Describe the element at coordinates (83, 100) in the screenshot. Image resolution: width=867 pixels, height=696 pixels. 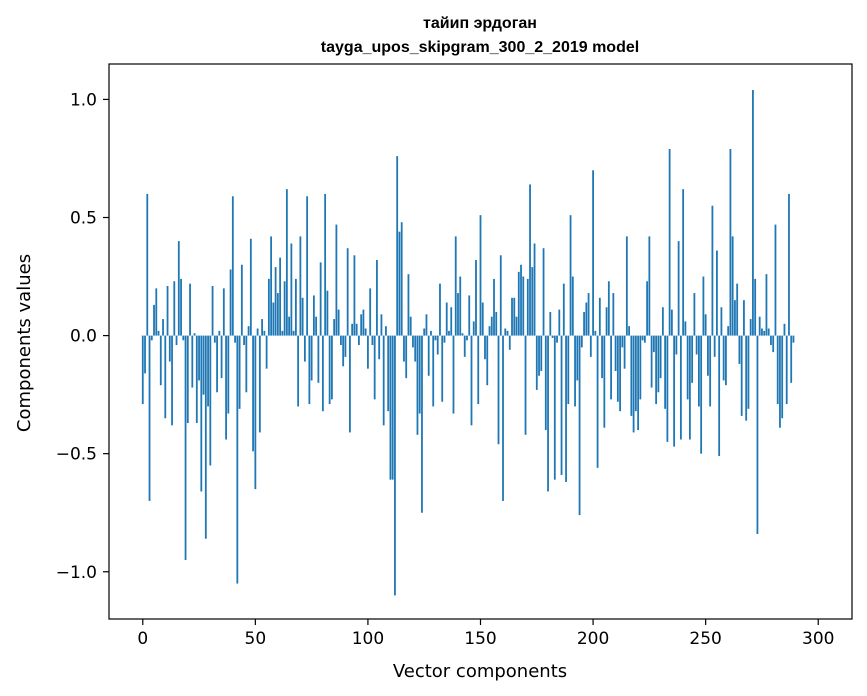
I see `y-tick-label: 1.0` at that location.